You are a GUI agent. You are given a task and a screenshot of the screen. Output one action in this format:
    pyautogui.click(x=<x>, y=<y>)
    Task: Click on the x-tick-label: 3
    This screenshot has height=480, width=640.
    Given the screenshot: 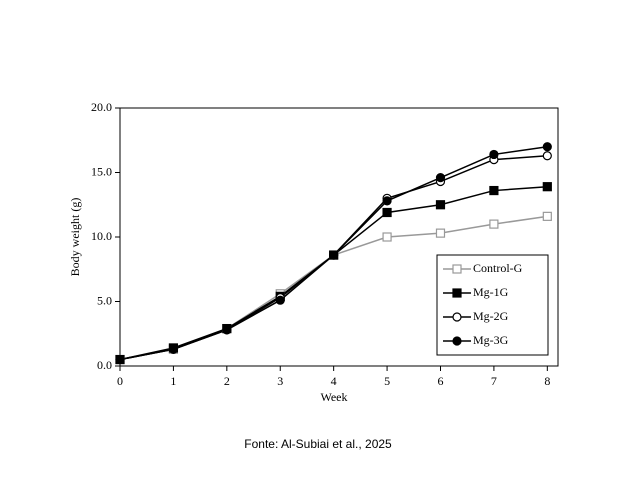 What is the action you would take?
    pyautogui.click(x=280, y=381)
    